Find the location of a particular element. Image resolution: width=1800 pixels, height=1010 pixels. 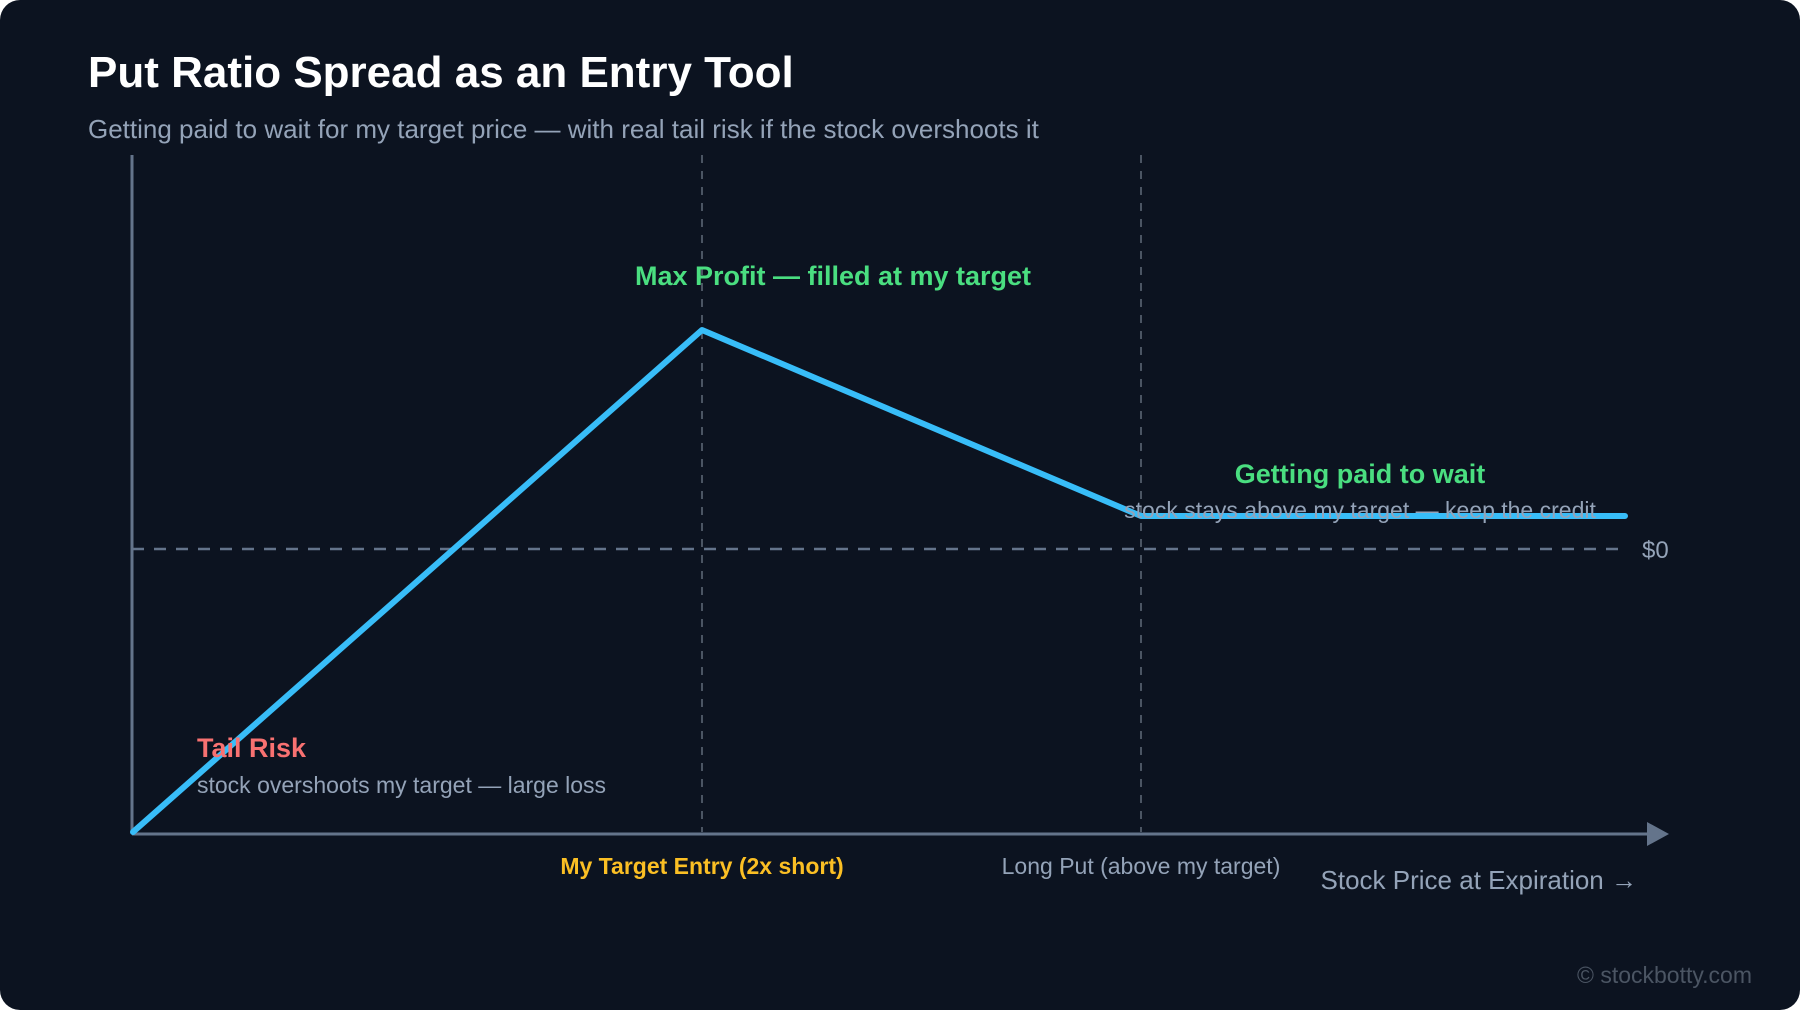

long-put-label: Long Put (above my target) is located at coordinates (1141, 866).